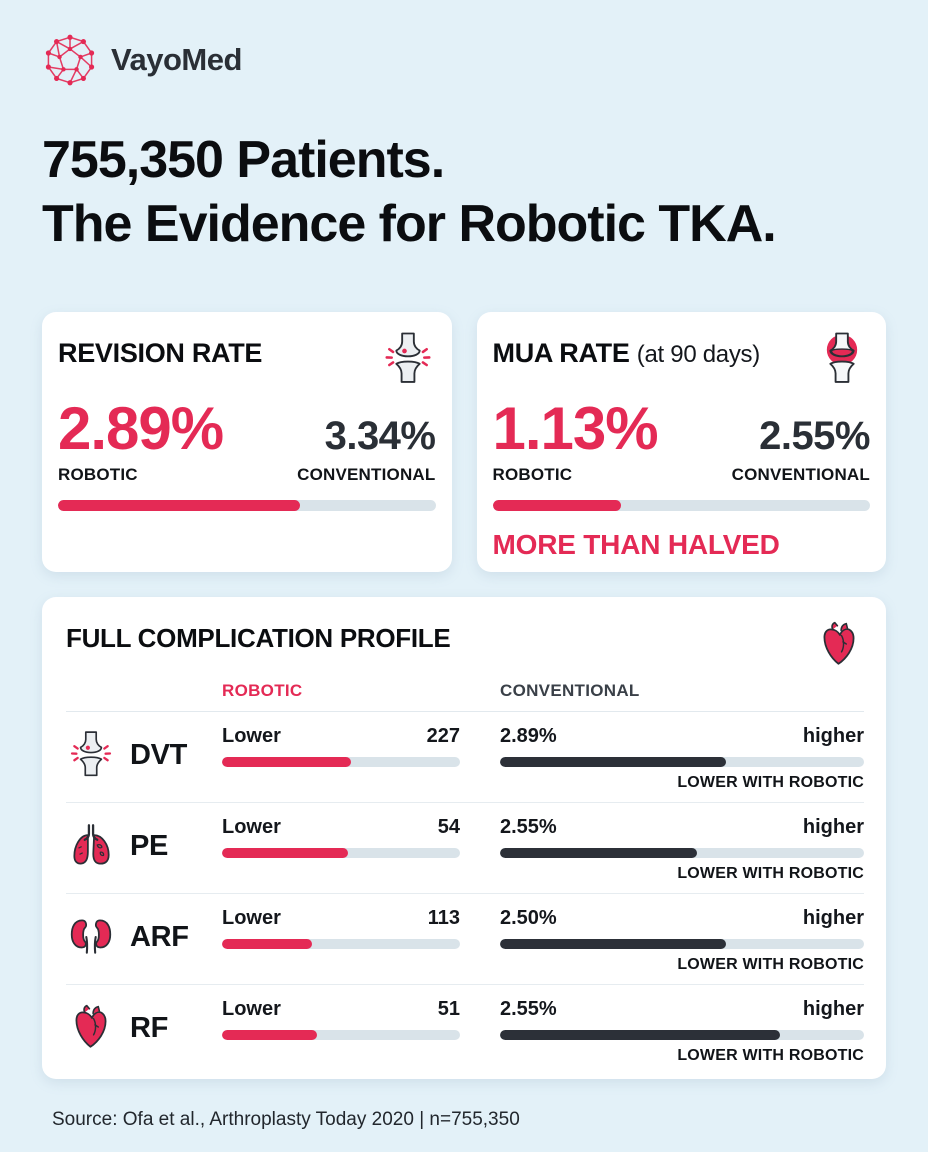 Image resolution: width=928 pixels, height=1152 pixels. Describe the element at coordinates (814, 435) in the screenshot. I see `conventional-value: 2.55%` at that location.